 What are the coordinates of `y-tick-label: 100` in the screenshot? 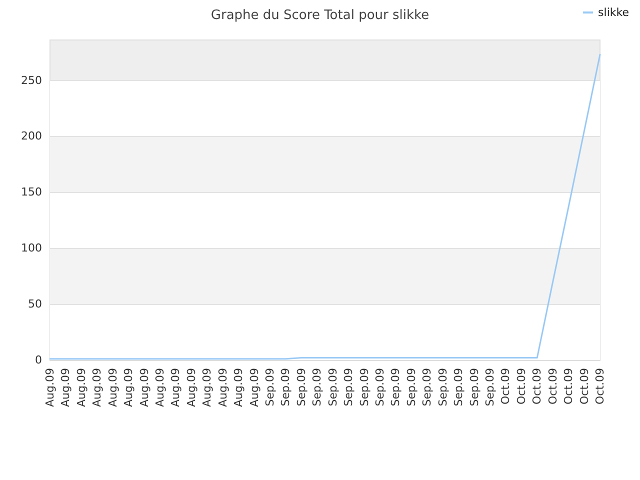 It's located at (31, 248).